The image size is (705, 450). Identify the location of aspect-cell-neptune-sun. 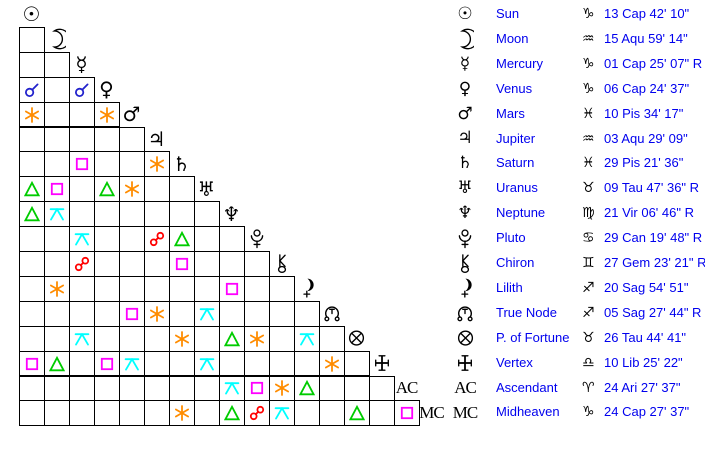
(32, 214).